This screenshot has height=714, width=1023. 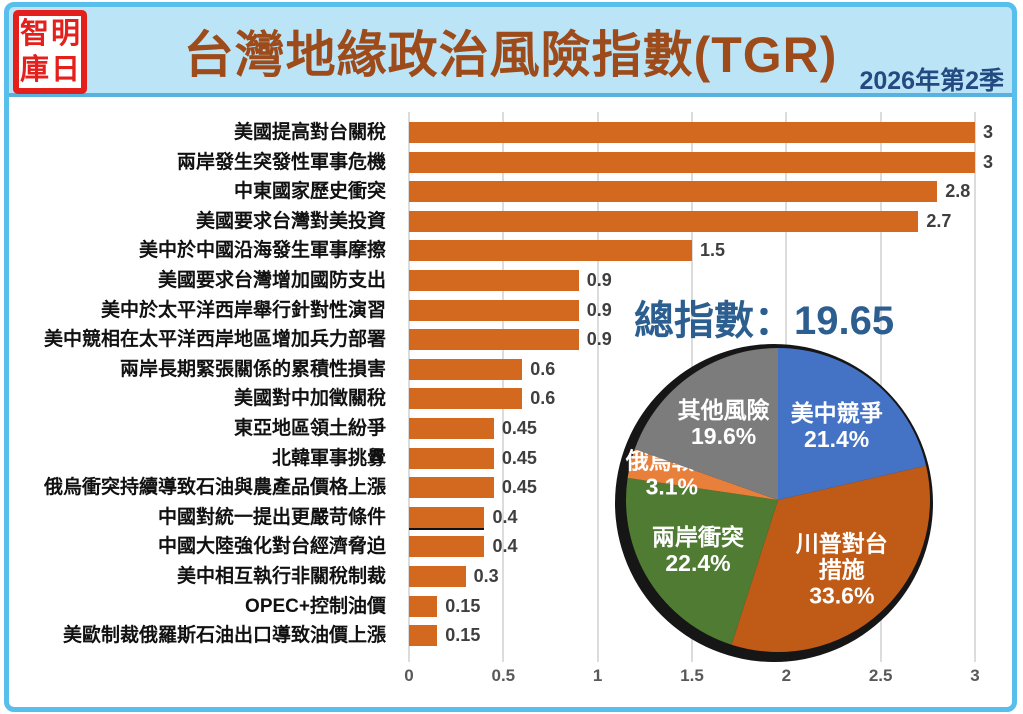 What do you see at coordinates (880, 675) in the screenshot?
I see `x-axis-tick-label: 2.5` at bounding box center [880, 675].